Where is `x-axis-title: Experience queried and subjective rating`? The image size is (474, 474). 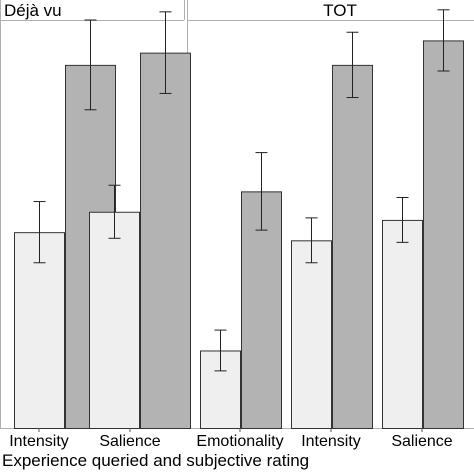 x-axis-title: Experience queried and subjective rating is located at coordinates (156, 460).